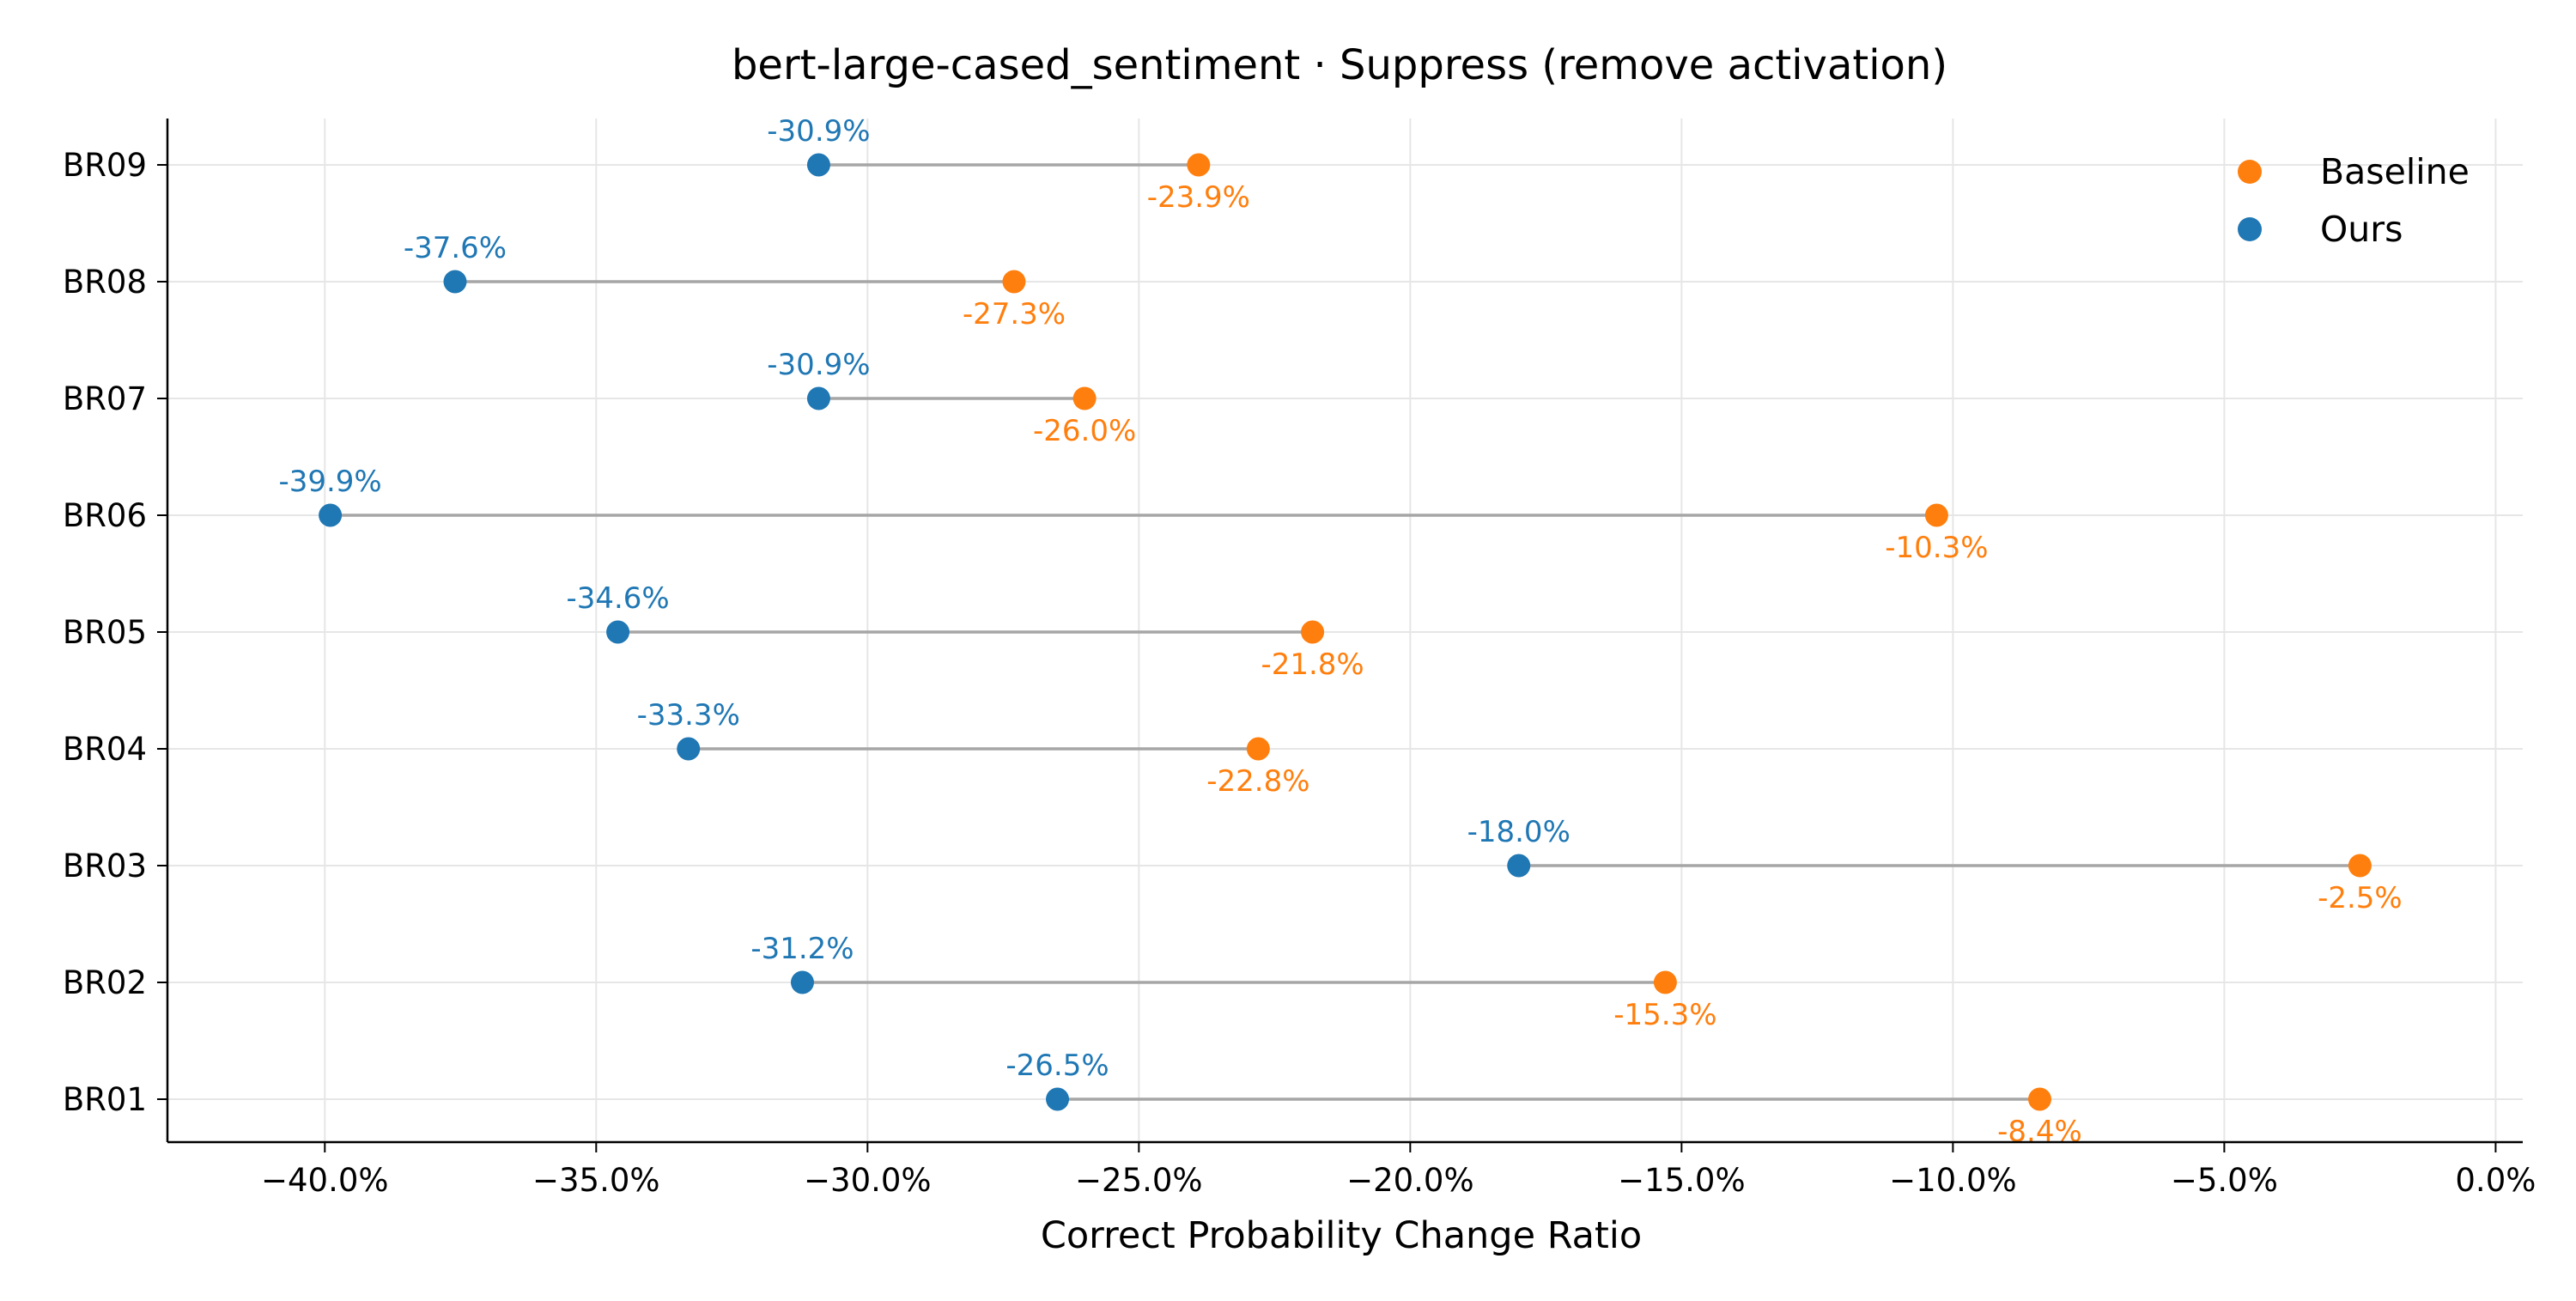  I want to click on ours-data-label: -31.2%, so click(802, 949).